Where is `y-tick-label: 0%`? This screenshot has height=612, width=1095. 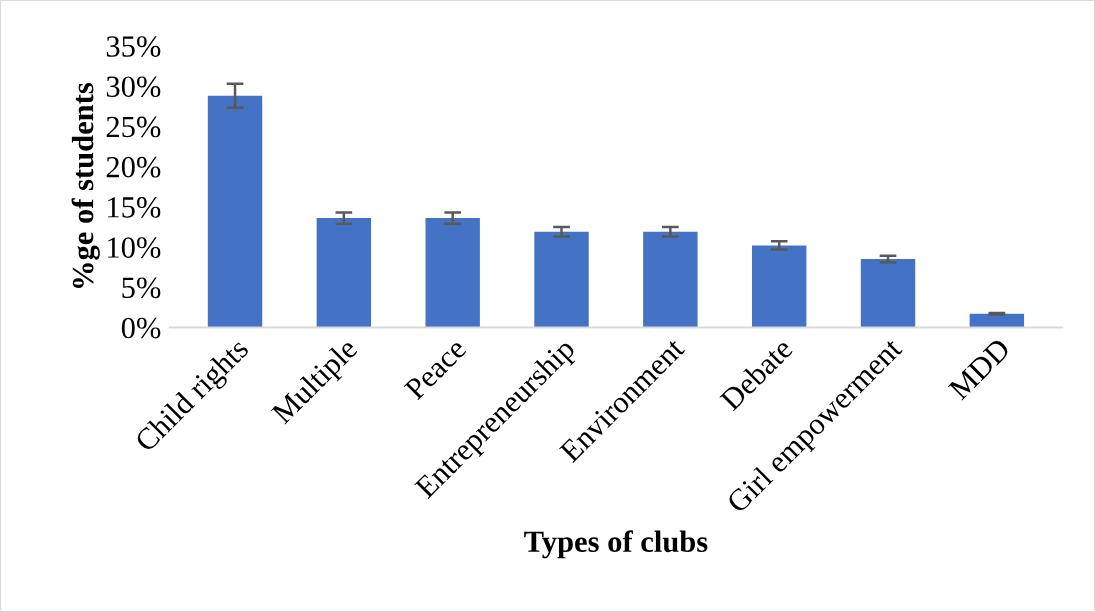 y-tick-label: 0% is located at coordinates (141, 328).